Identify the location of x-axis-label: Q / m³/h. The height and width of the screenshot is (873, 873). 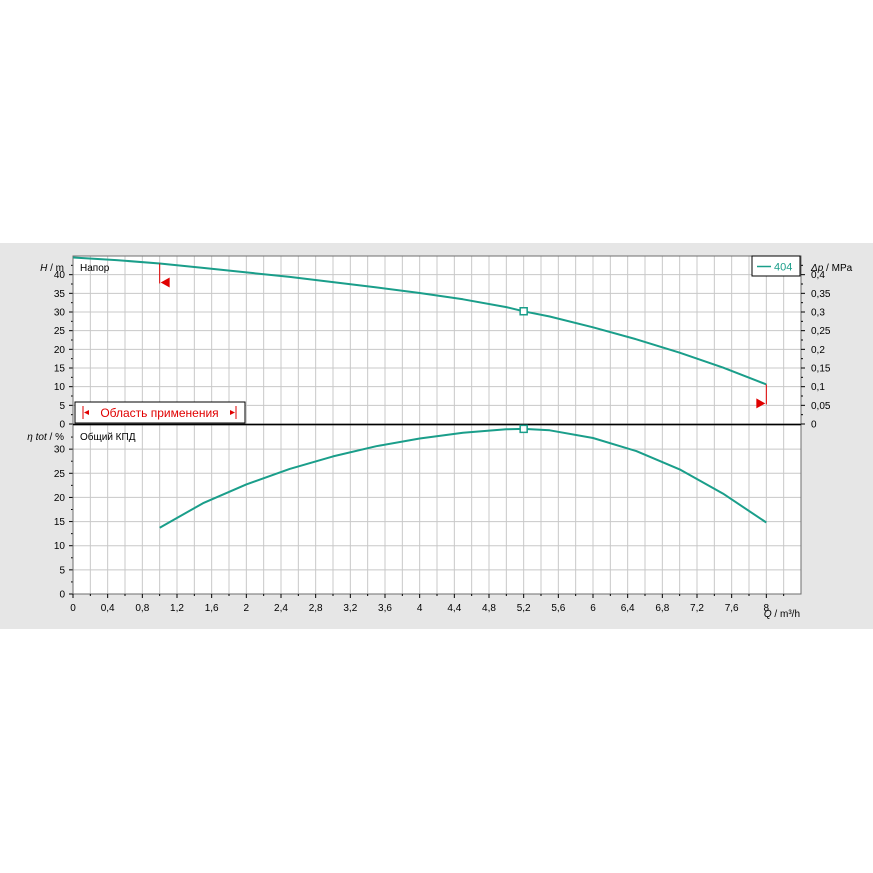
(782, 614).